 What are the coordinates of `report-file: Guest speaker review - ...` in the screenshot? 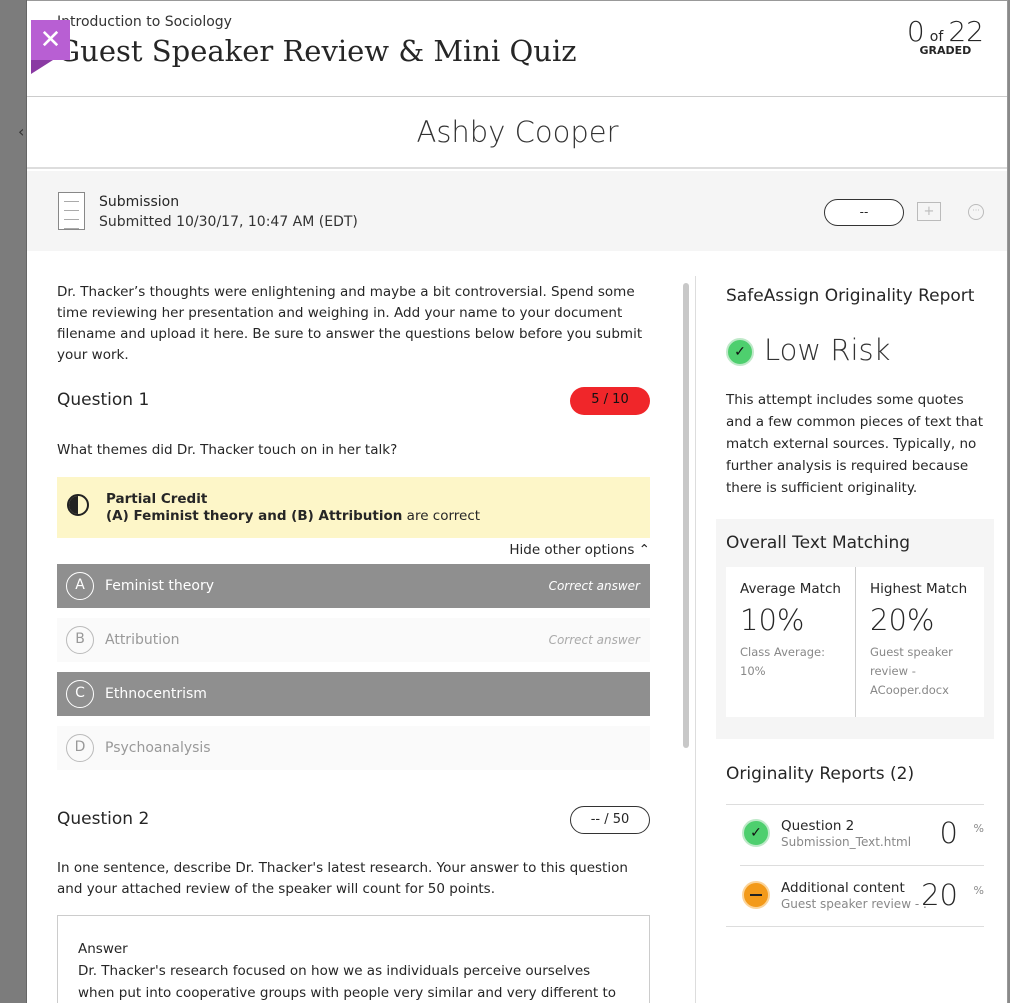 It's located at (853, 904).